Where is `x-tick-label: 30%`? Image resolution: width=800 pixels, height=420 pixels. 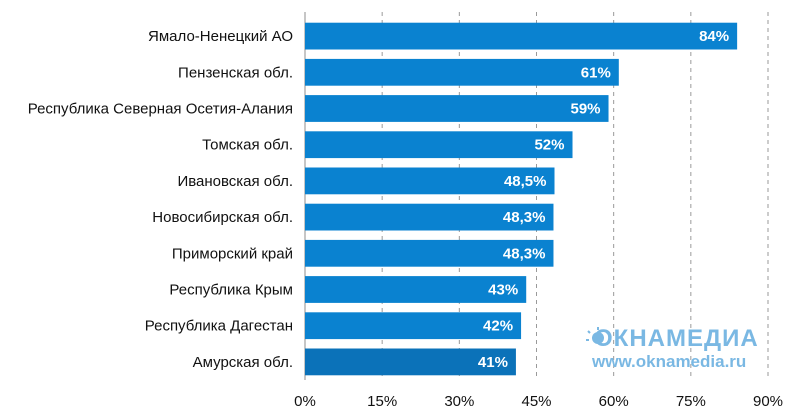
x-tick-label: 30% is located at coordinates (459, 401).